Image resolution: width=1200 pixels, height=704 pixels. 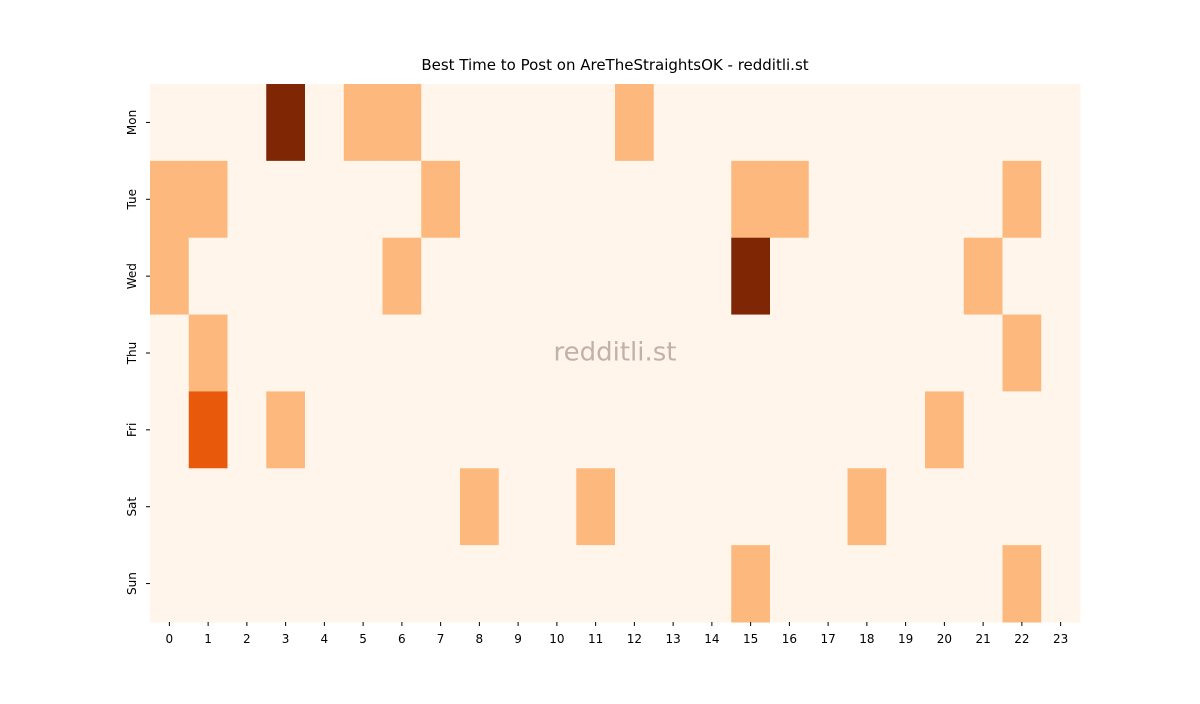 What do you see at coordinates (789, 639) in the screenshot?
I see `x-tick-label: 16` at bounding box center [789, 639].